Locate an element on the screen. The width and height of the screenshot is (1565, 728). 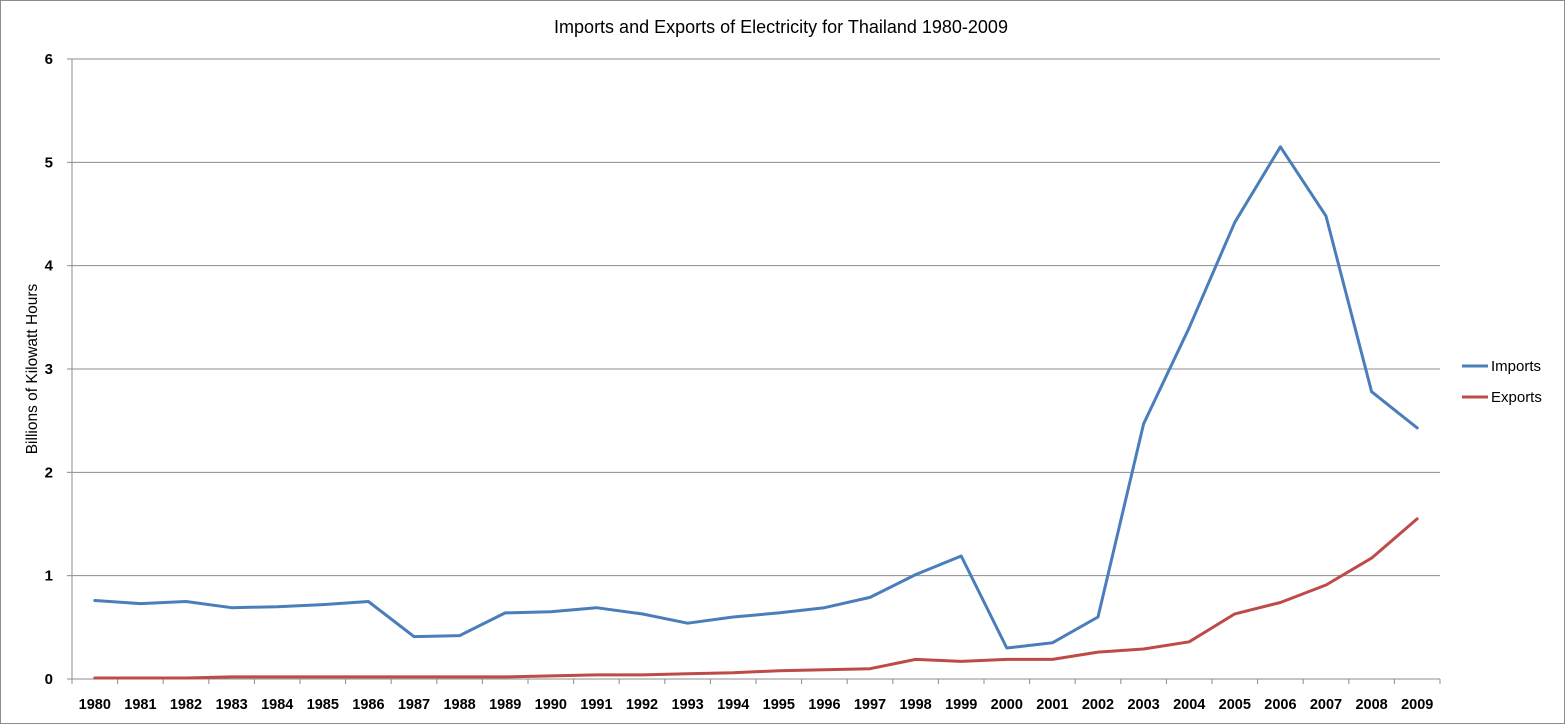
x-tick-label: 2004 is located at coordinates (1189, 705).